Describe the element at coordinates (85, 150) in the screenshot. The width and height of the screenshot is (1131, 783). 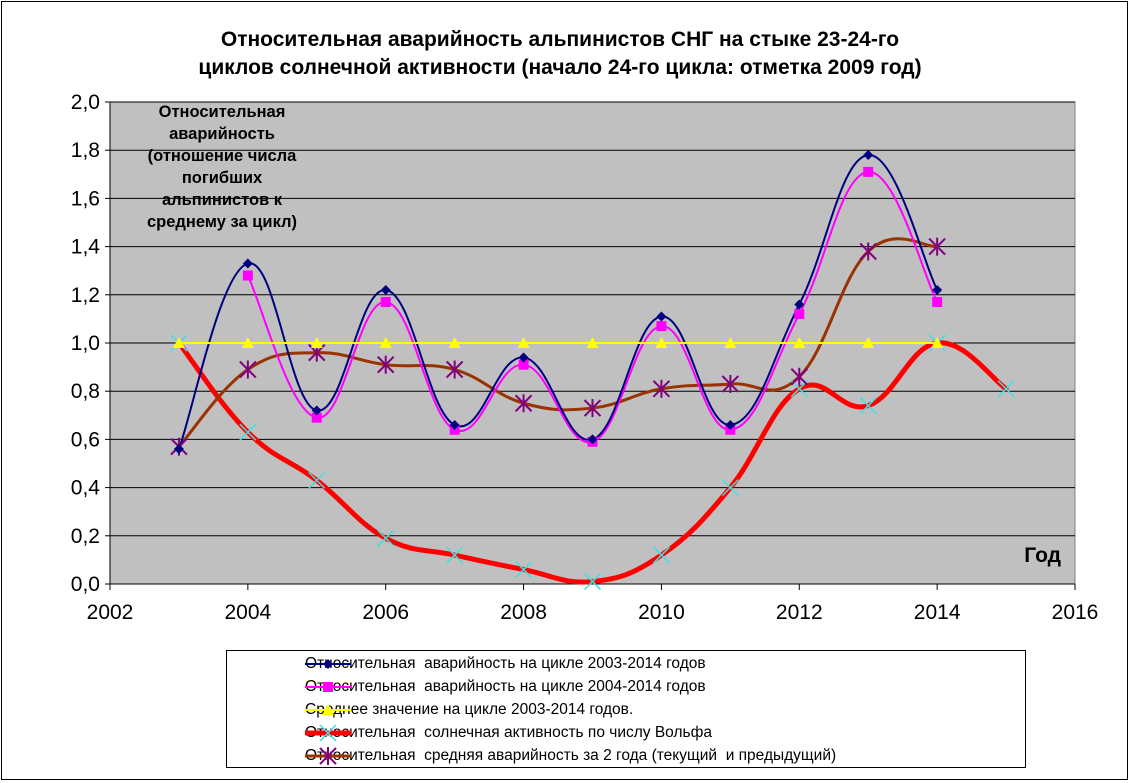
I see `y-tick-label: 1,8` at that location.